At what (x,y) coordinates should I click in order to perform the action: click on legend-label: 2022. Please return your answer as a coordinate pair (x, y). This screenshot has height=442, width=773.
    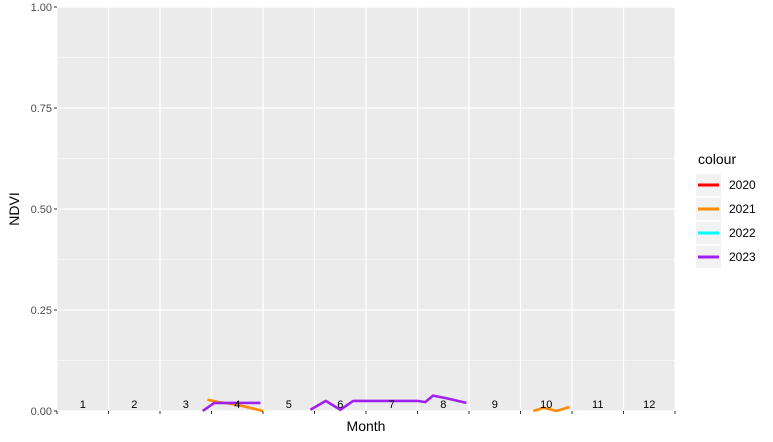
    Looking at the image, I should click on (742, 233).